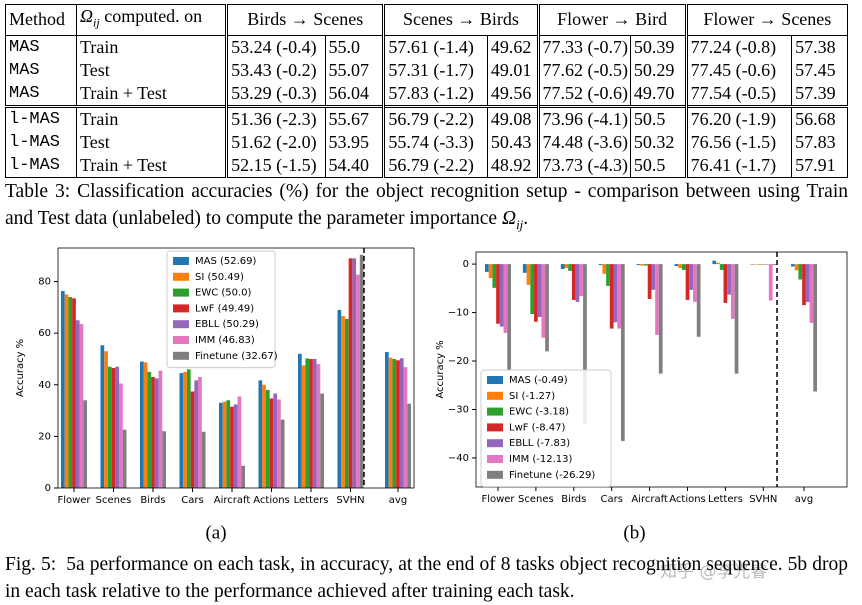  What do you see at coordinates (537, 427) in the screenshot?
I see `legend-label: LwF (-8.47)` at bounding box center [537, 427].